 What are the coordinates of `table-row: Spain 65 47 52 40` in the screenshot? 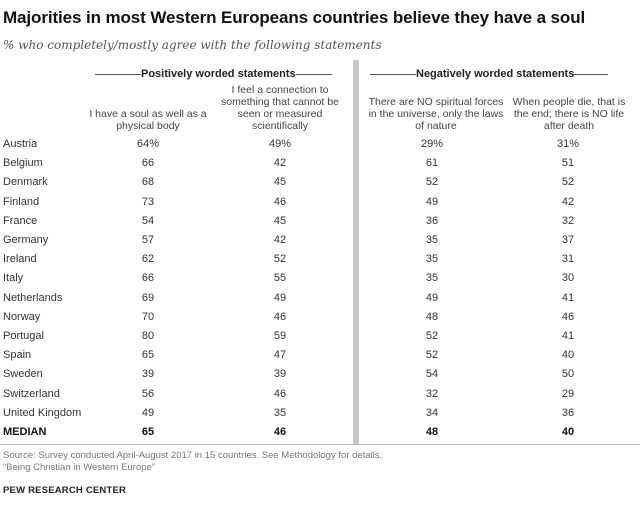 It's located at (320, 358).